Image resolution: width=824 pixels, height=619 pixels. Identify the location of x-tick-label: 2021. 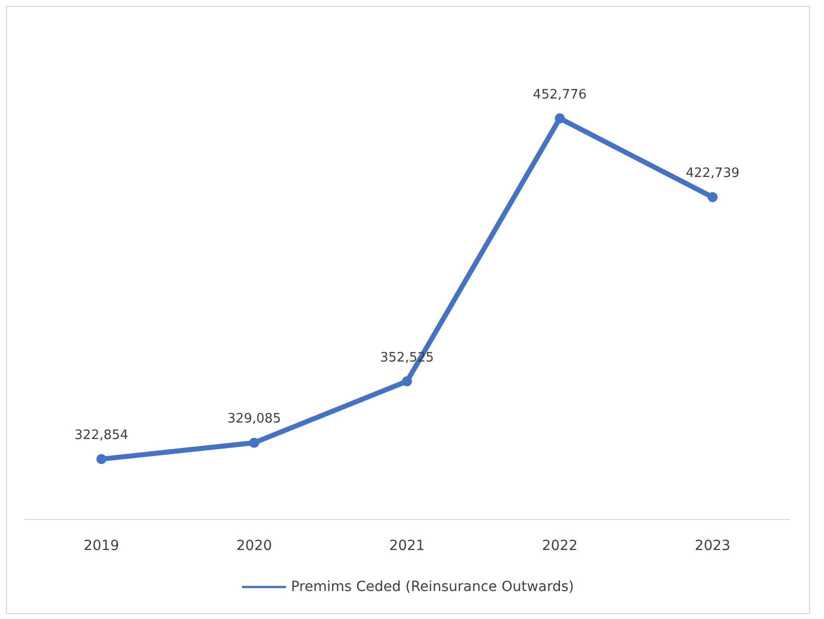
(407, 546).